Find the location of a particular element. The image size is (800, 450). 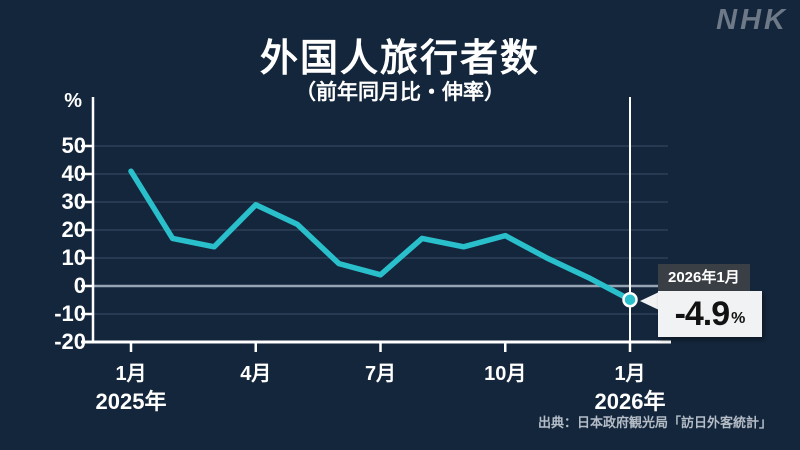

x-axis-tick-label: 7月 is located at coordinates (380, 374).